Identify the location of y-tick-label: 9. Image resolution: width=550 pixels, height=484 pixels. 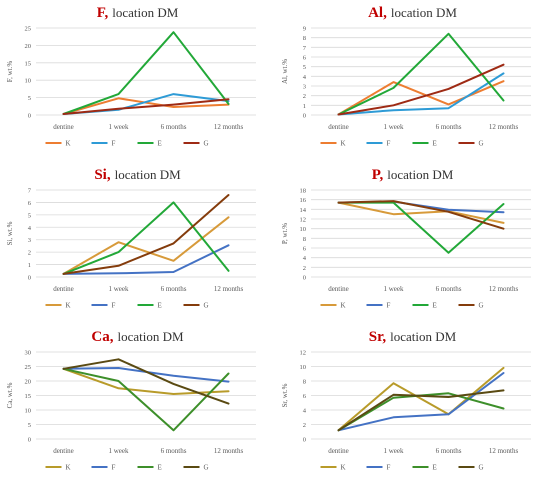
(304, 29).